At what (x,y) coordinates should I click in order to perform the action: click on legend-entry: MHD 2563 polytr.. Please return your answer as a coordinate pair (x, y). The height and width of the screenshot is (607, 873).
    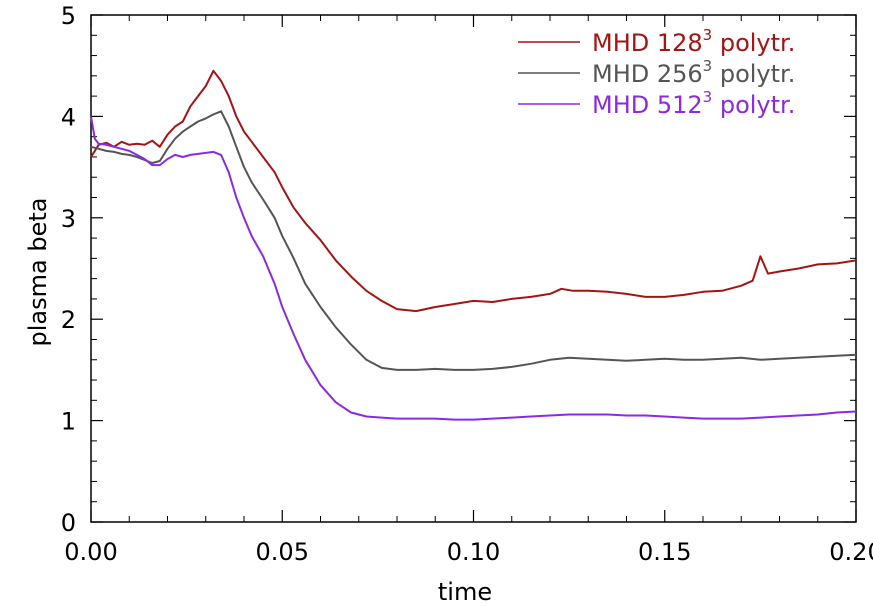
    Looking at the image, I should click on (693, 72).